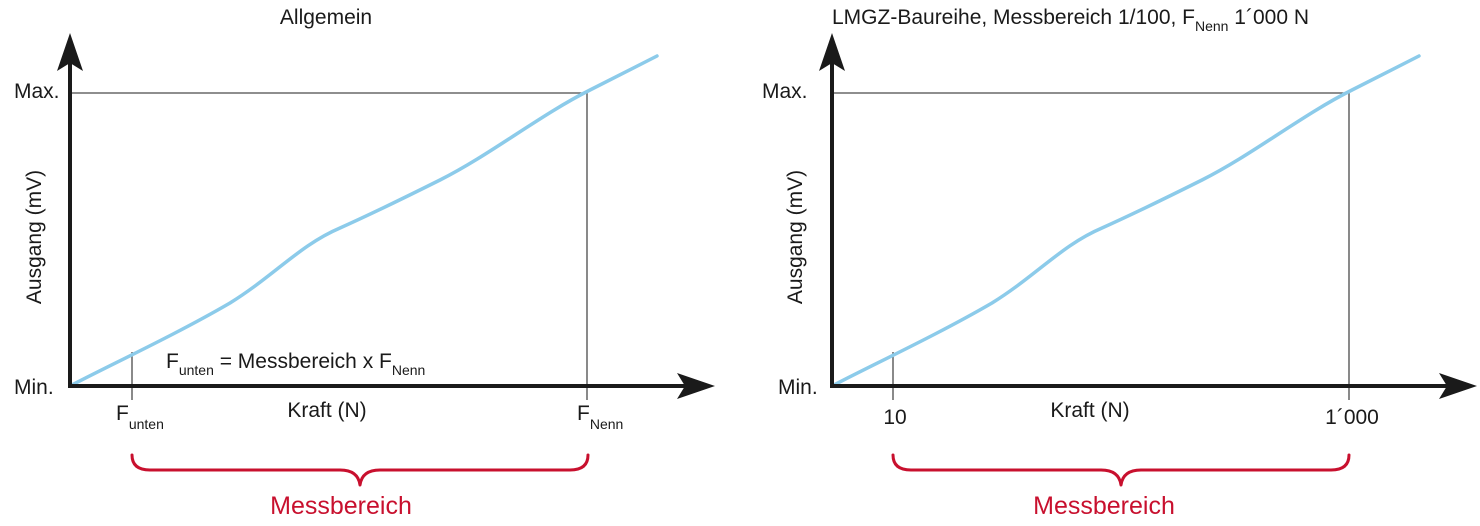  Describe the element at coordinates (1121, 470) in the screenshot. I see `right-brace` at that location.